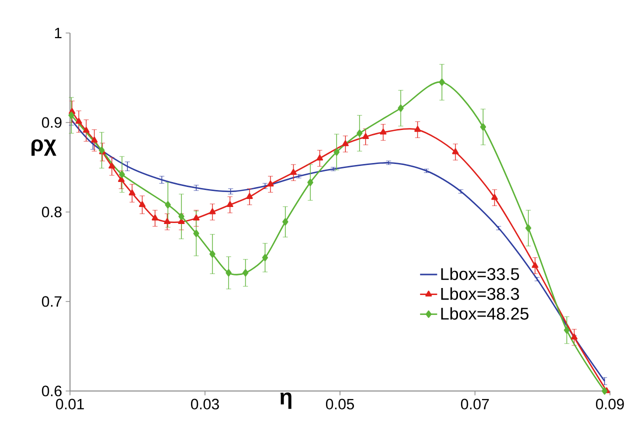 This screenshot has width=643, height=431. What do you see at coordinates (52, 301) in the screenshot?
I see `y-tick-label: 0.7` at bounding box center [52, 301].